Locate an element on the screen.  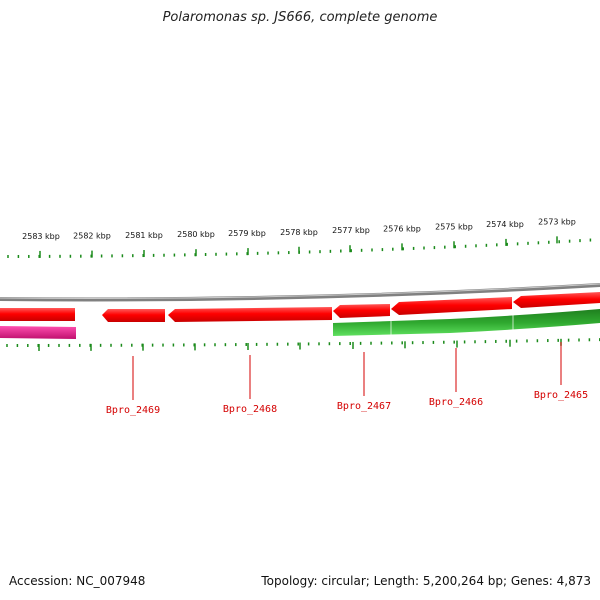
gene-label: Bpro_2465 is located at coordinates (561, 395).